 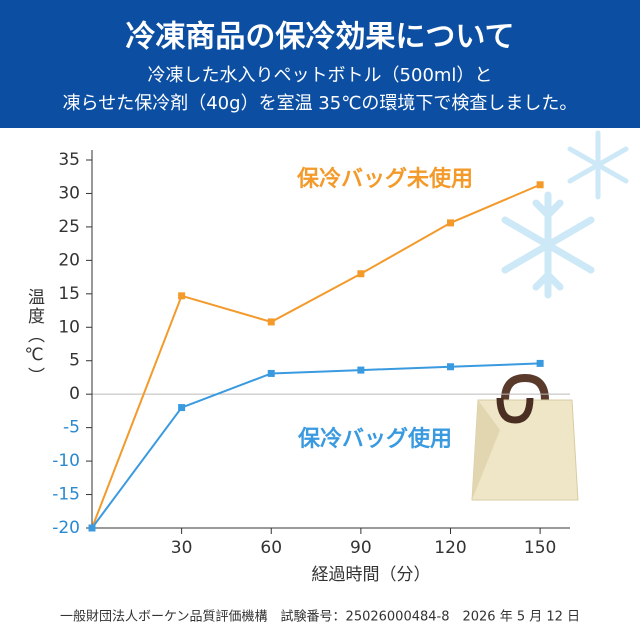 What do you see at coordinates (69, 260) in the screenshot?
I see `y-tick-label: 20` at bounding box center [69, 260].